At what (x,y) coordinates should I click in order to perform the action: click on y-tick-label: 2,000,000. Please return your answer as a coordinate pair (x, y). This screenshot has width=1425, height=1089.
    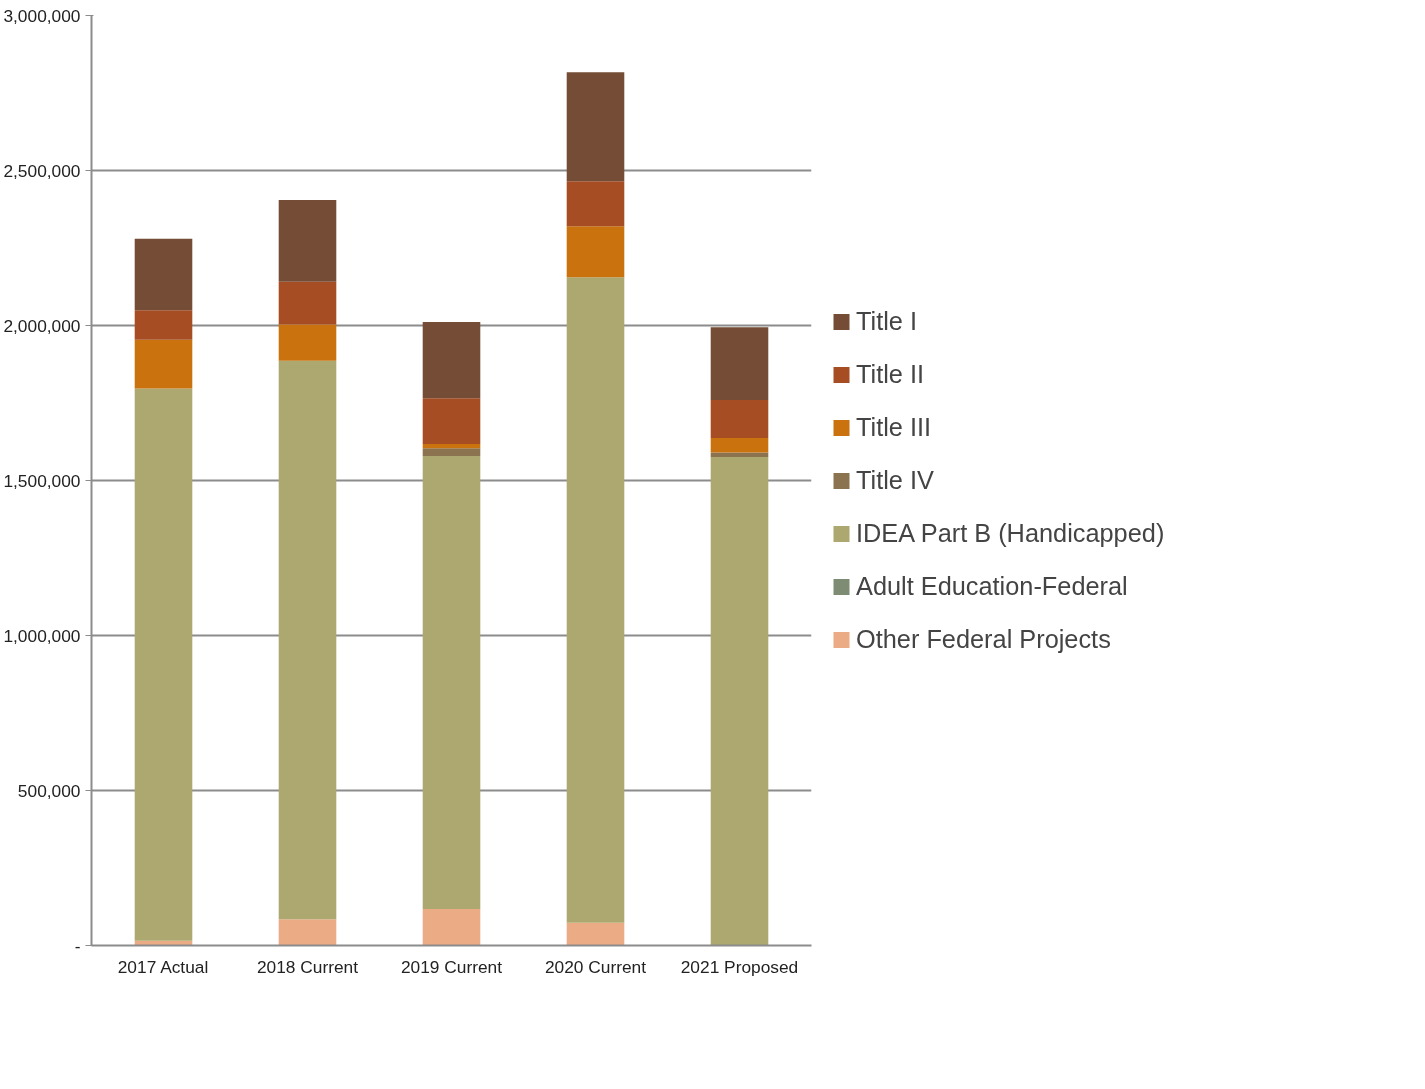
    Looking at the image, I should click on (42, 325).